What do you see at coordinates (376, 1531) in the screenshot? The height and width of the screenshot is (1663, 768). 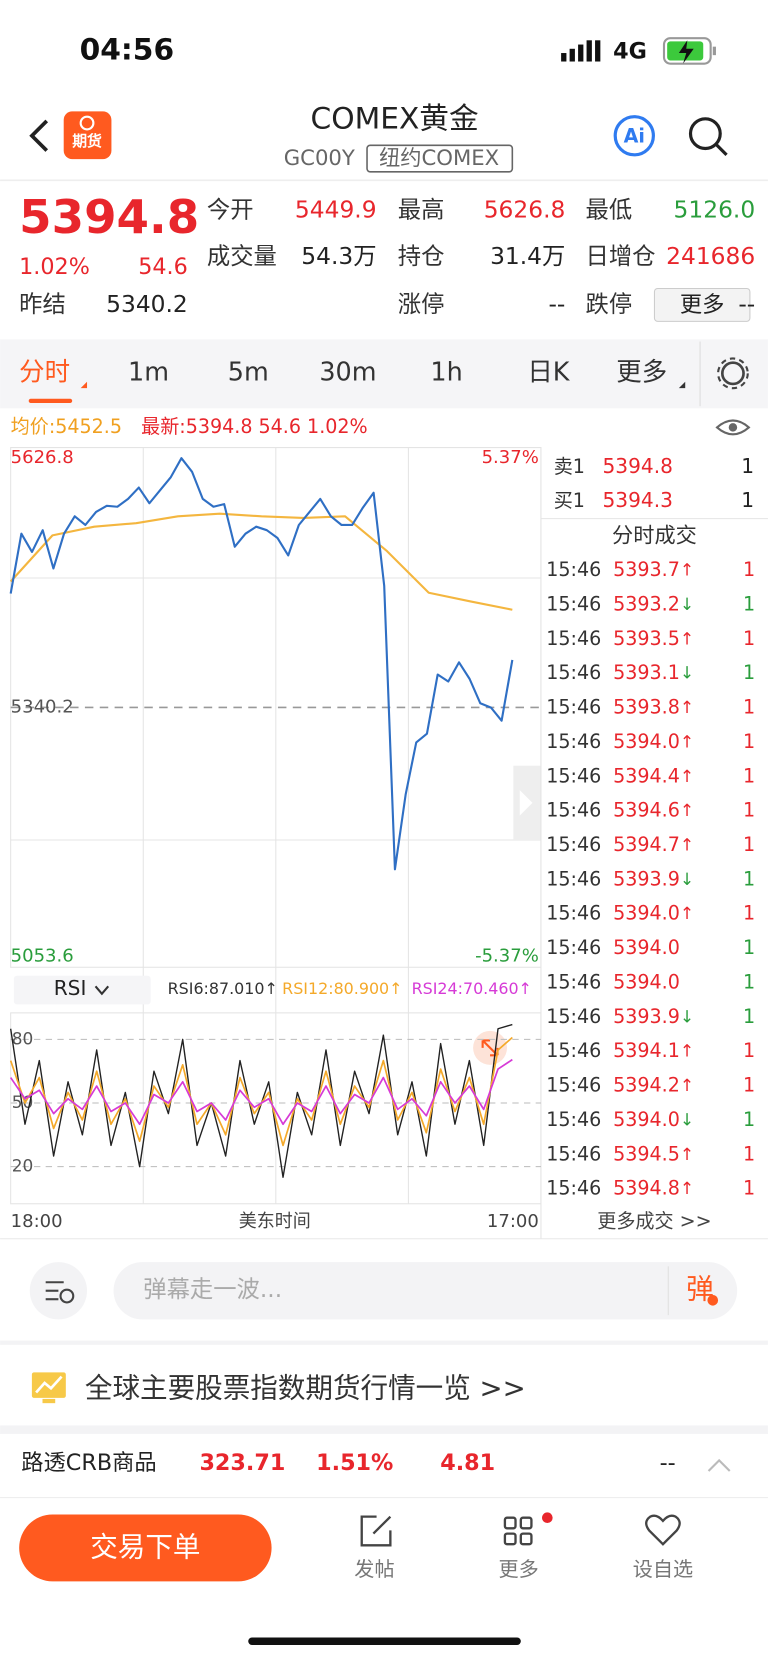 I see `post-icon` at bounding box center [376, 1531].